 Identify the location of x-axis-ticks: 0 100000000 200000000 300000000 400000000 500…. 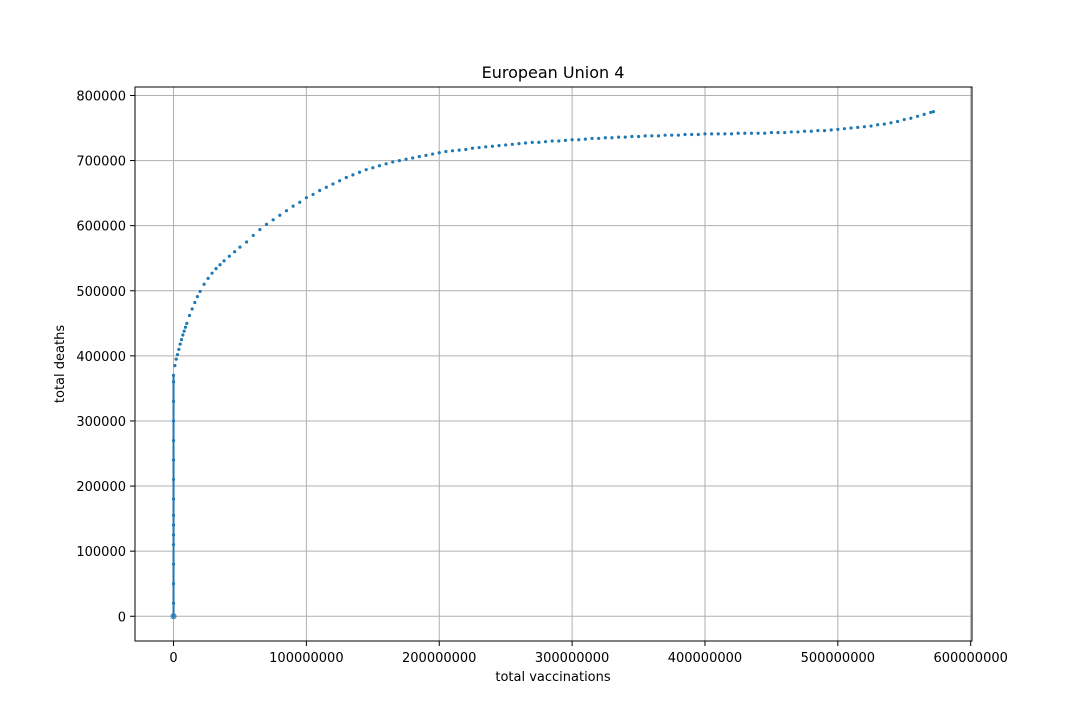
(588, 653).